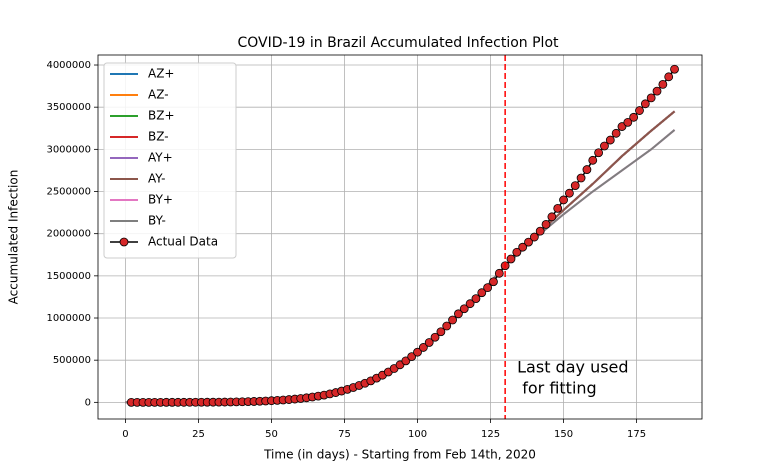 The height and width of the screenshot is (471, 780). I want to click on y-tick-label: 3500000, so click(68, 107).